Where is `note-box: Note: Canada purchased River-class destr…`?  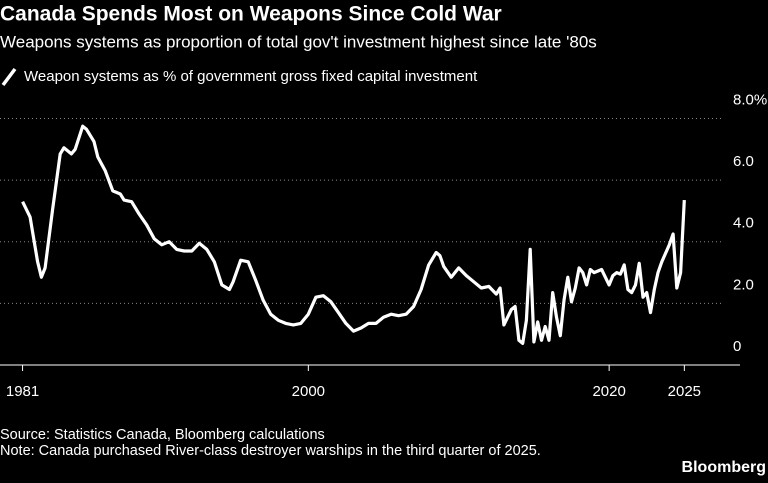 note-box: Note: Canada purchased River-class destr… is located at coordinates (270, 451).